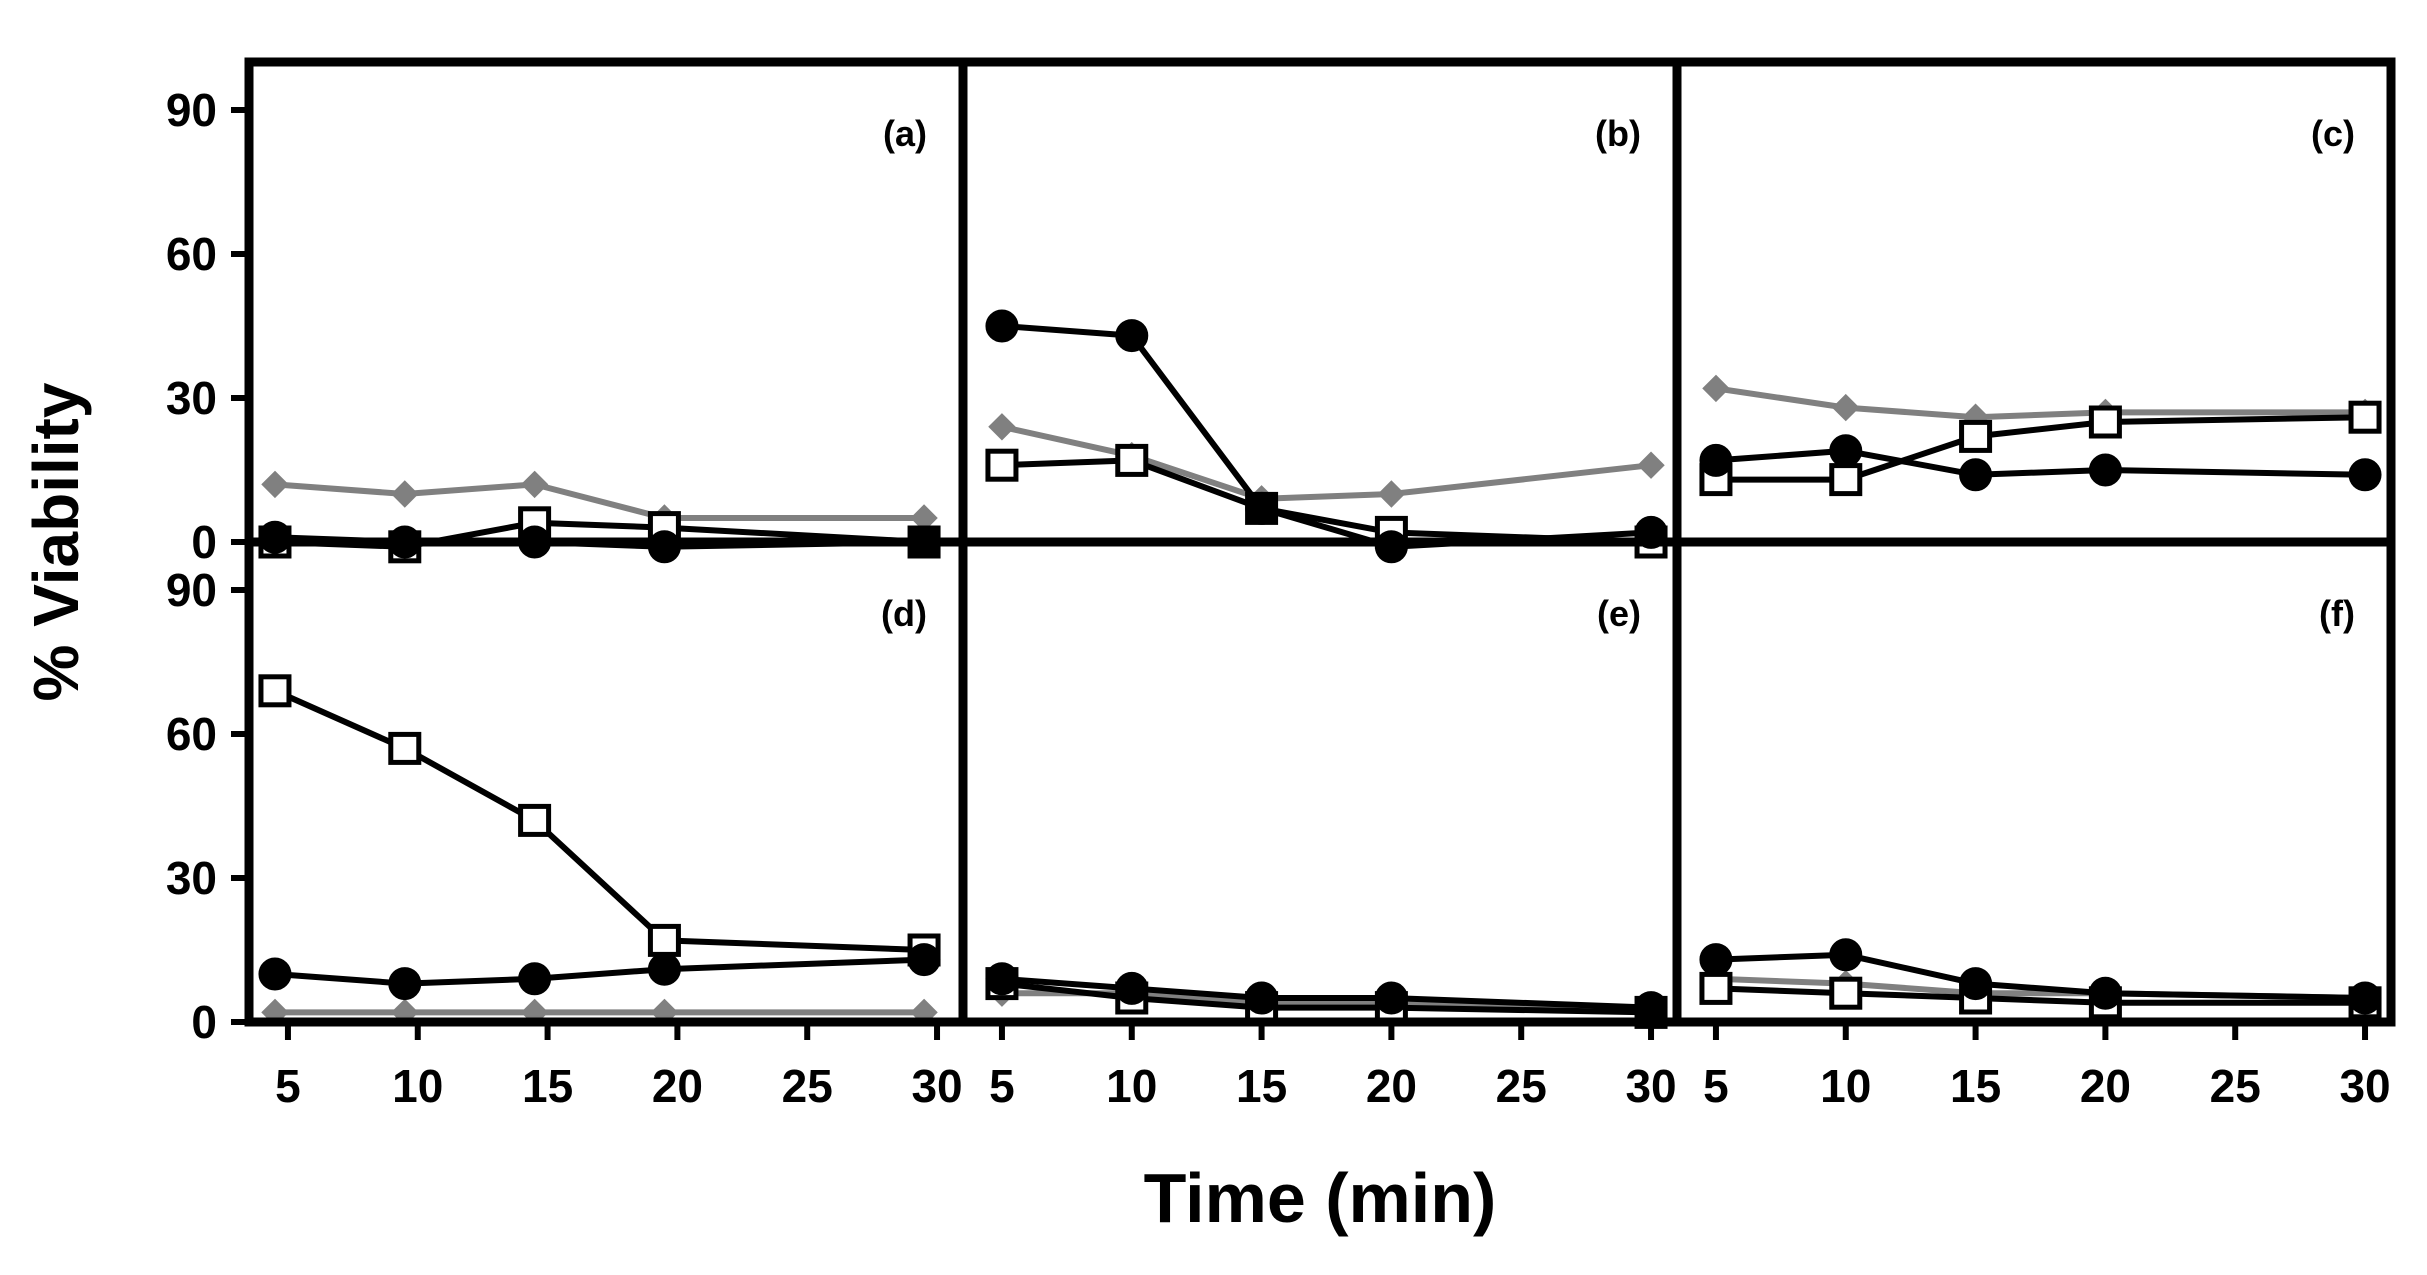 The height and width of the screenshot is (1275, 2427). What do you see at coordinates (2040, 305) in the screenshot?
I see `panel-c: (c)` at bounding box center [2040, 305].